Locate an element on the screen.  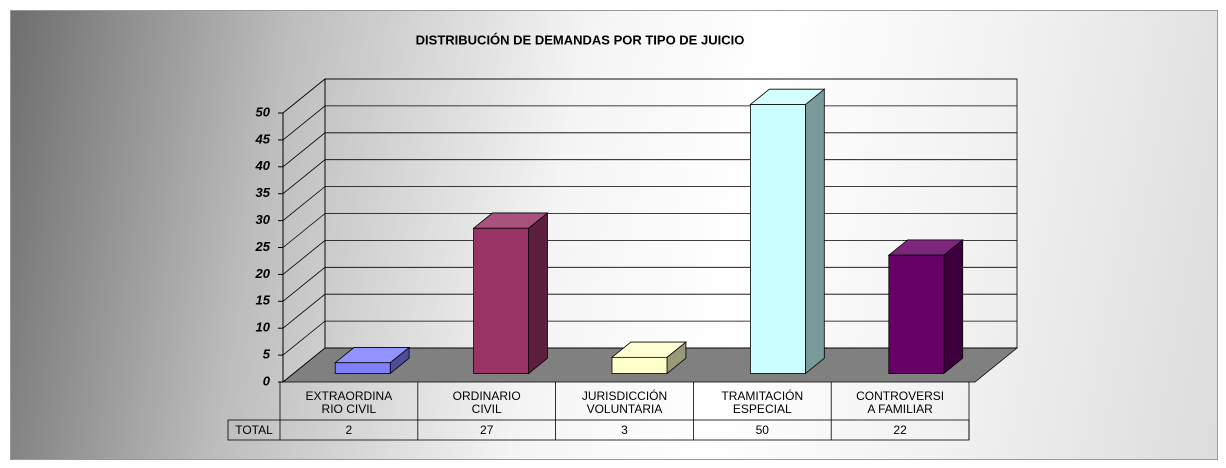
table-value: 22 is located at coordinates (900, 430).